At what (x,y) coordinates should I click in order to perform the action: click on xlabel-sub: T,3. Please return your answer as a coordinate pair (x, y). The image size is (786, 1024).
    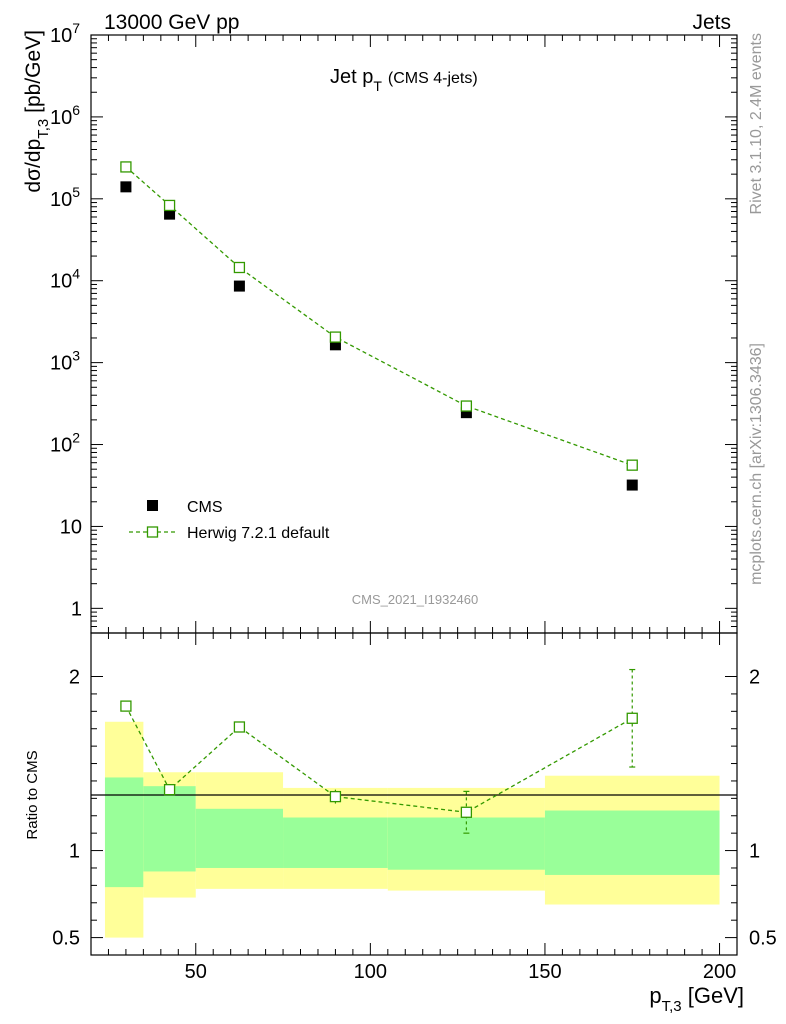
    Looking at the image, I should click on (672, 1006).